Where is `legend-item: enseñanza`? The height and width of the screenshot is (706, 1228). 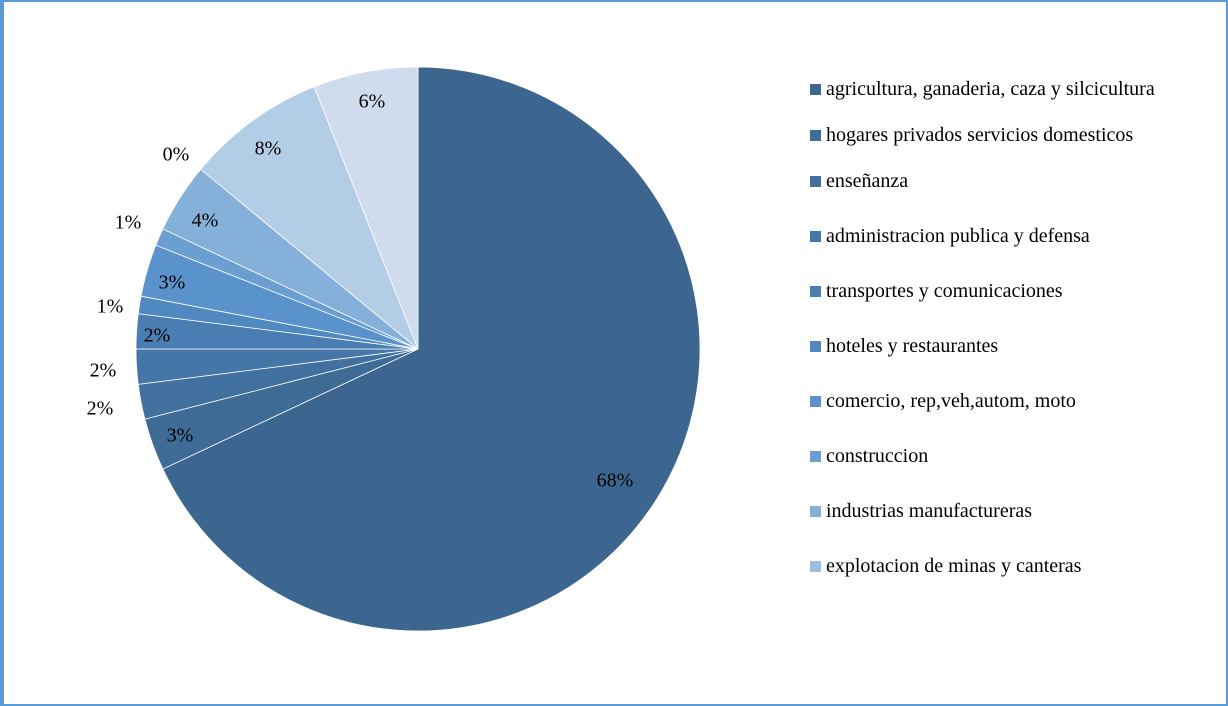
legend-item: enseñanza is located at coordinates (1000, 197).